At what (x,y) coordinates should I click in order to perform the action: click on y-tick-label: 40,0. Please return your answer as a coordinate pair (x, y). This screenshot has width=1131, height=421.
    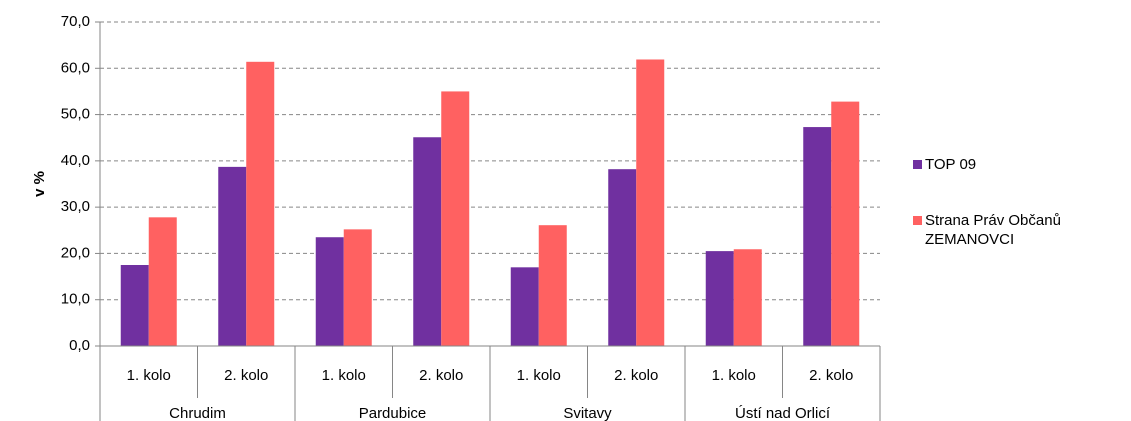
    Looking at the image, I should click on (75, 160).